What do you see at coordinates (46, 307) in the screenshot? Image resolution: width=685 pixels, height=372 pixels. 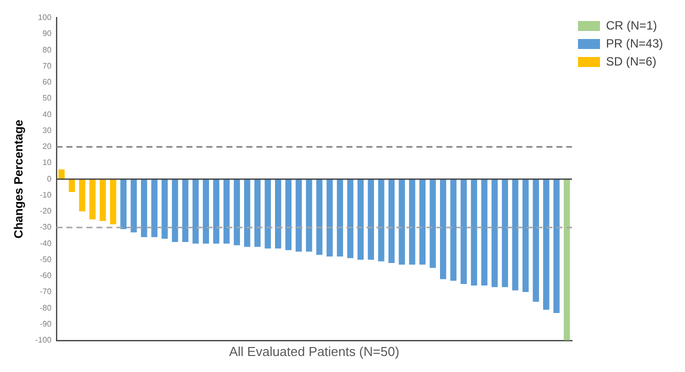 I see `y-tick-label: -80` at bounding box center [46, 307].